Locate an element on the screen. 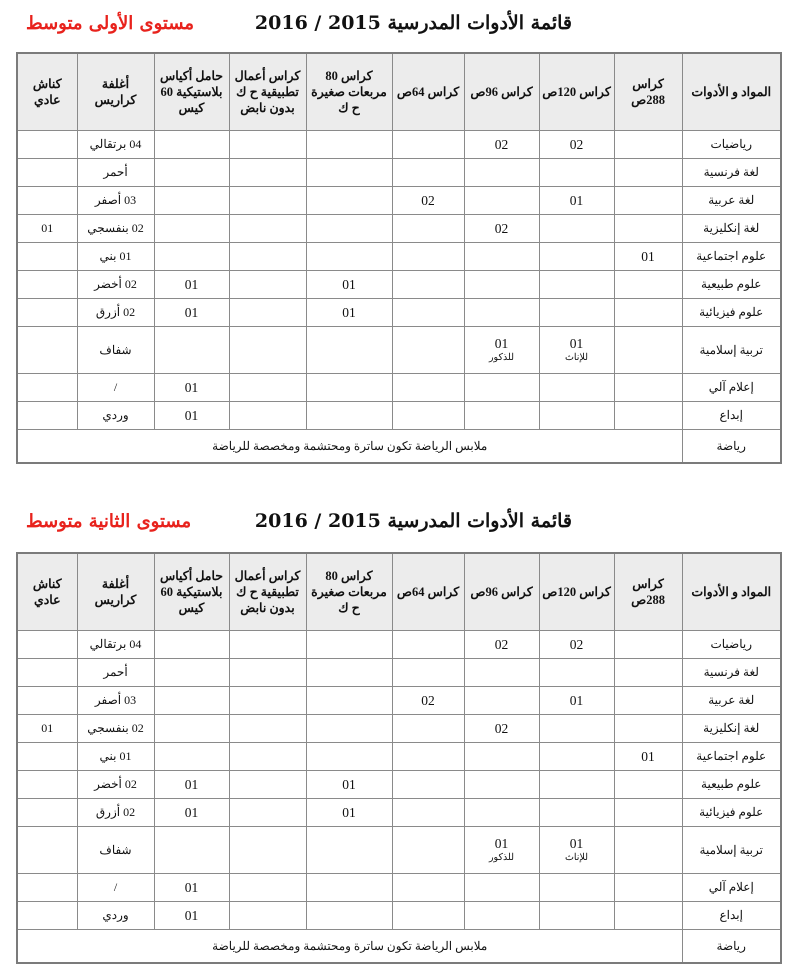 This screenshot has width=800, height=964. cell-subject: علوم اجتماعية is located at coordinates (731, 756).